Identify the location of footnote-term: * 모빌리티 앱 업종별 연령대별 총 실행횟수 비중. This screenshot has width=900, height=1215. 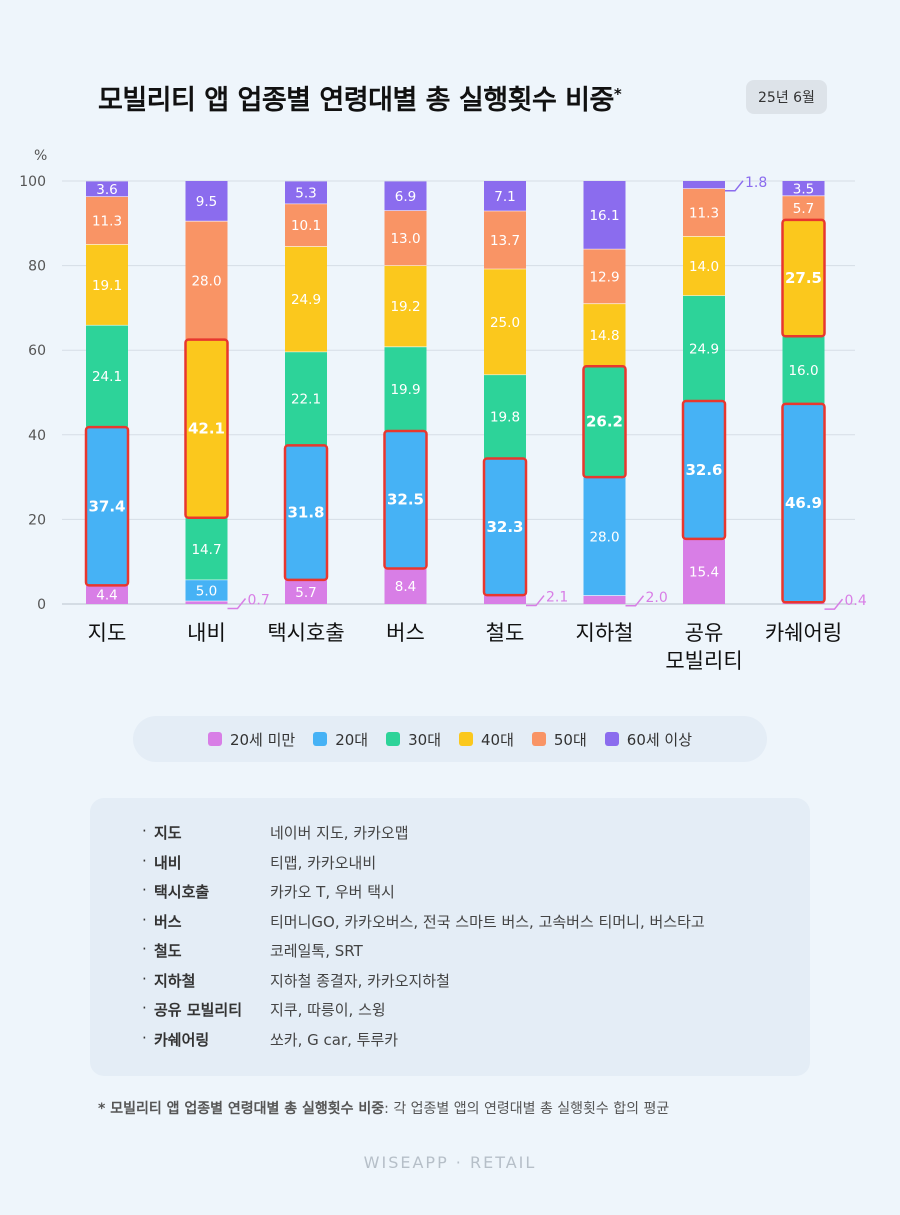
(241, 1109).